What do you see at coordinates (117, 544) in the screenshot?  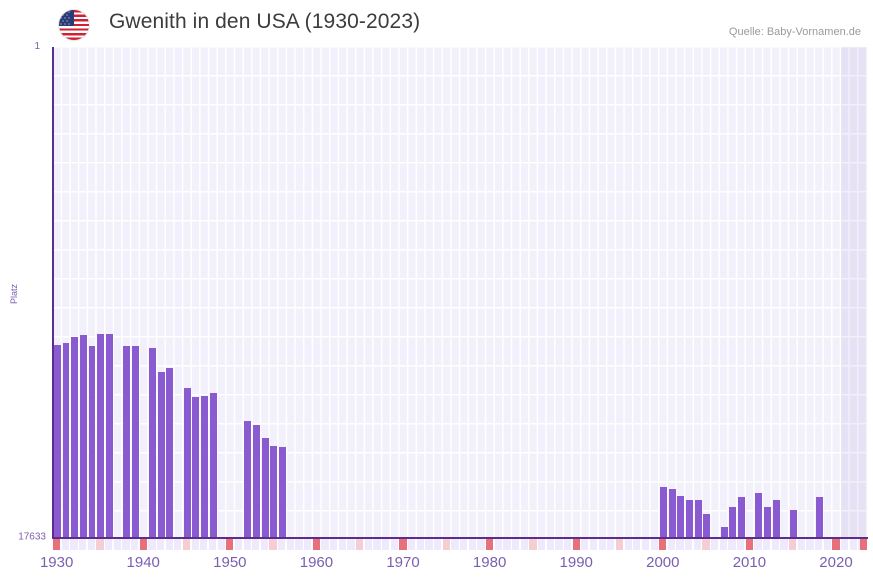 I see `x-tick-1937` at bounding box center [117, 544].